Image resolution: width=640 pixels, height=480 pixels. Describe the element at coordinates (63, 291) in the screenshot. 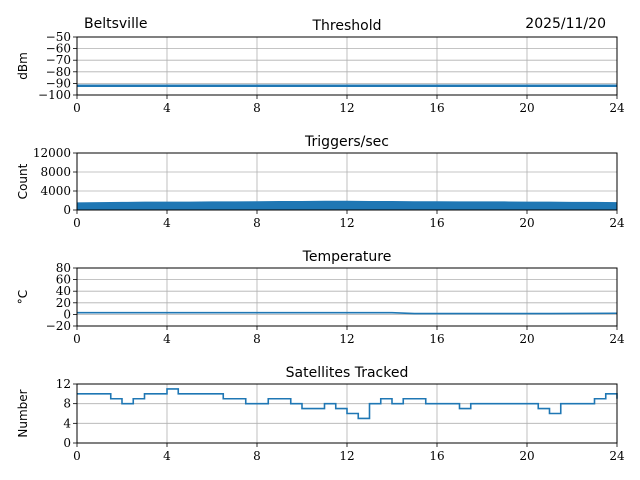

I see `y-tick-label: 40` at that location.